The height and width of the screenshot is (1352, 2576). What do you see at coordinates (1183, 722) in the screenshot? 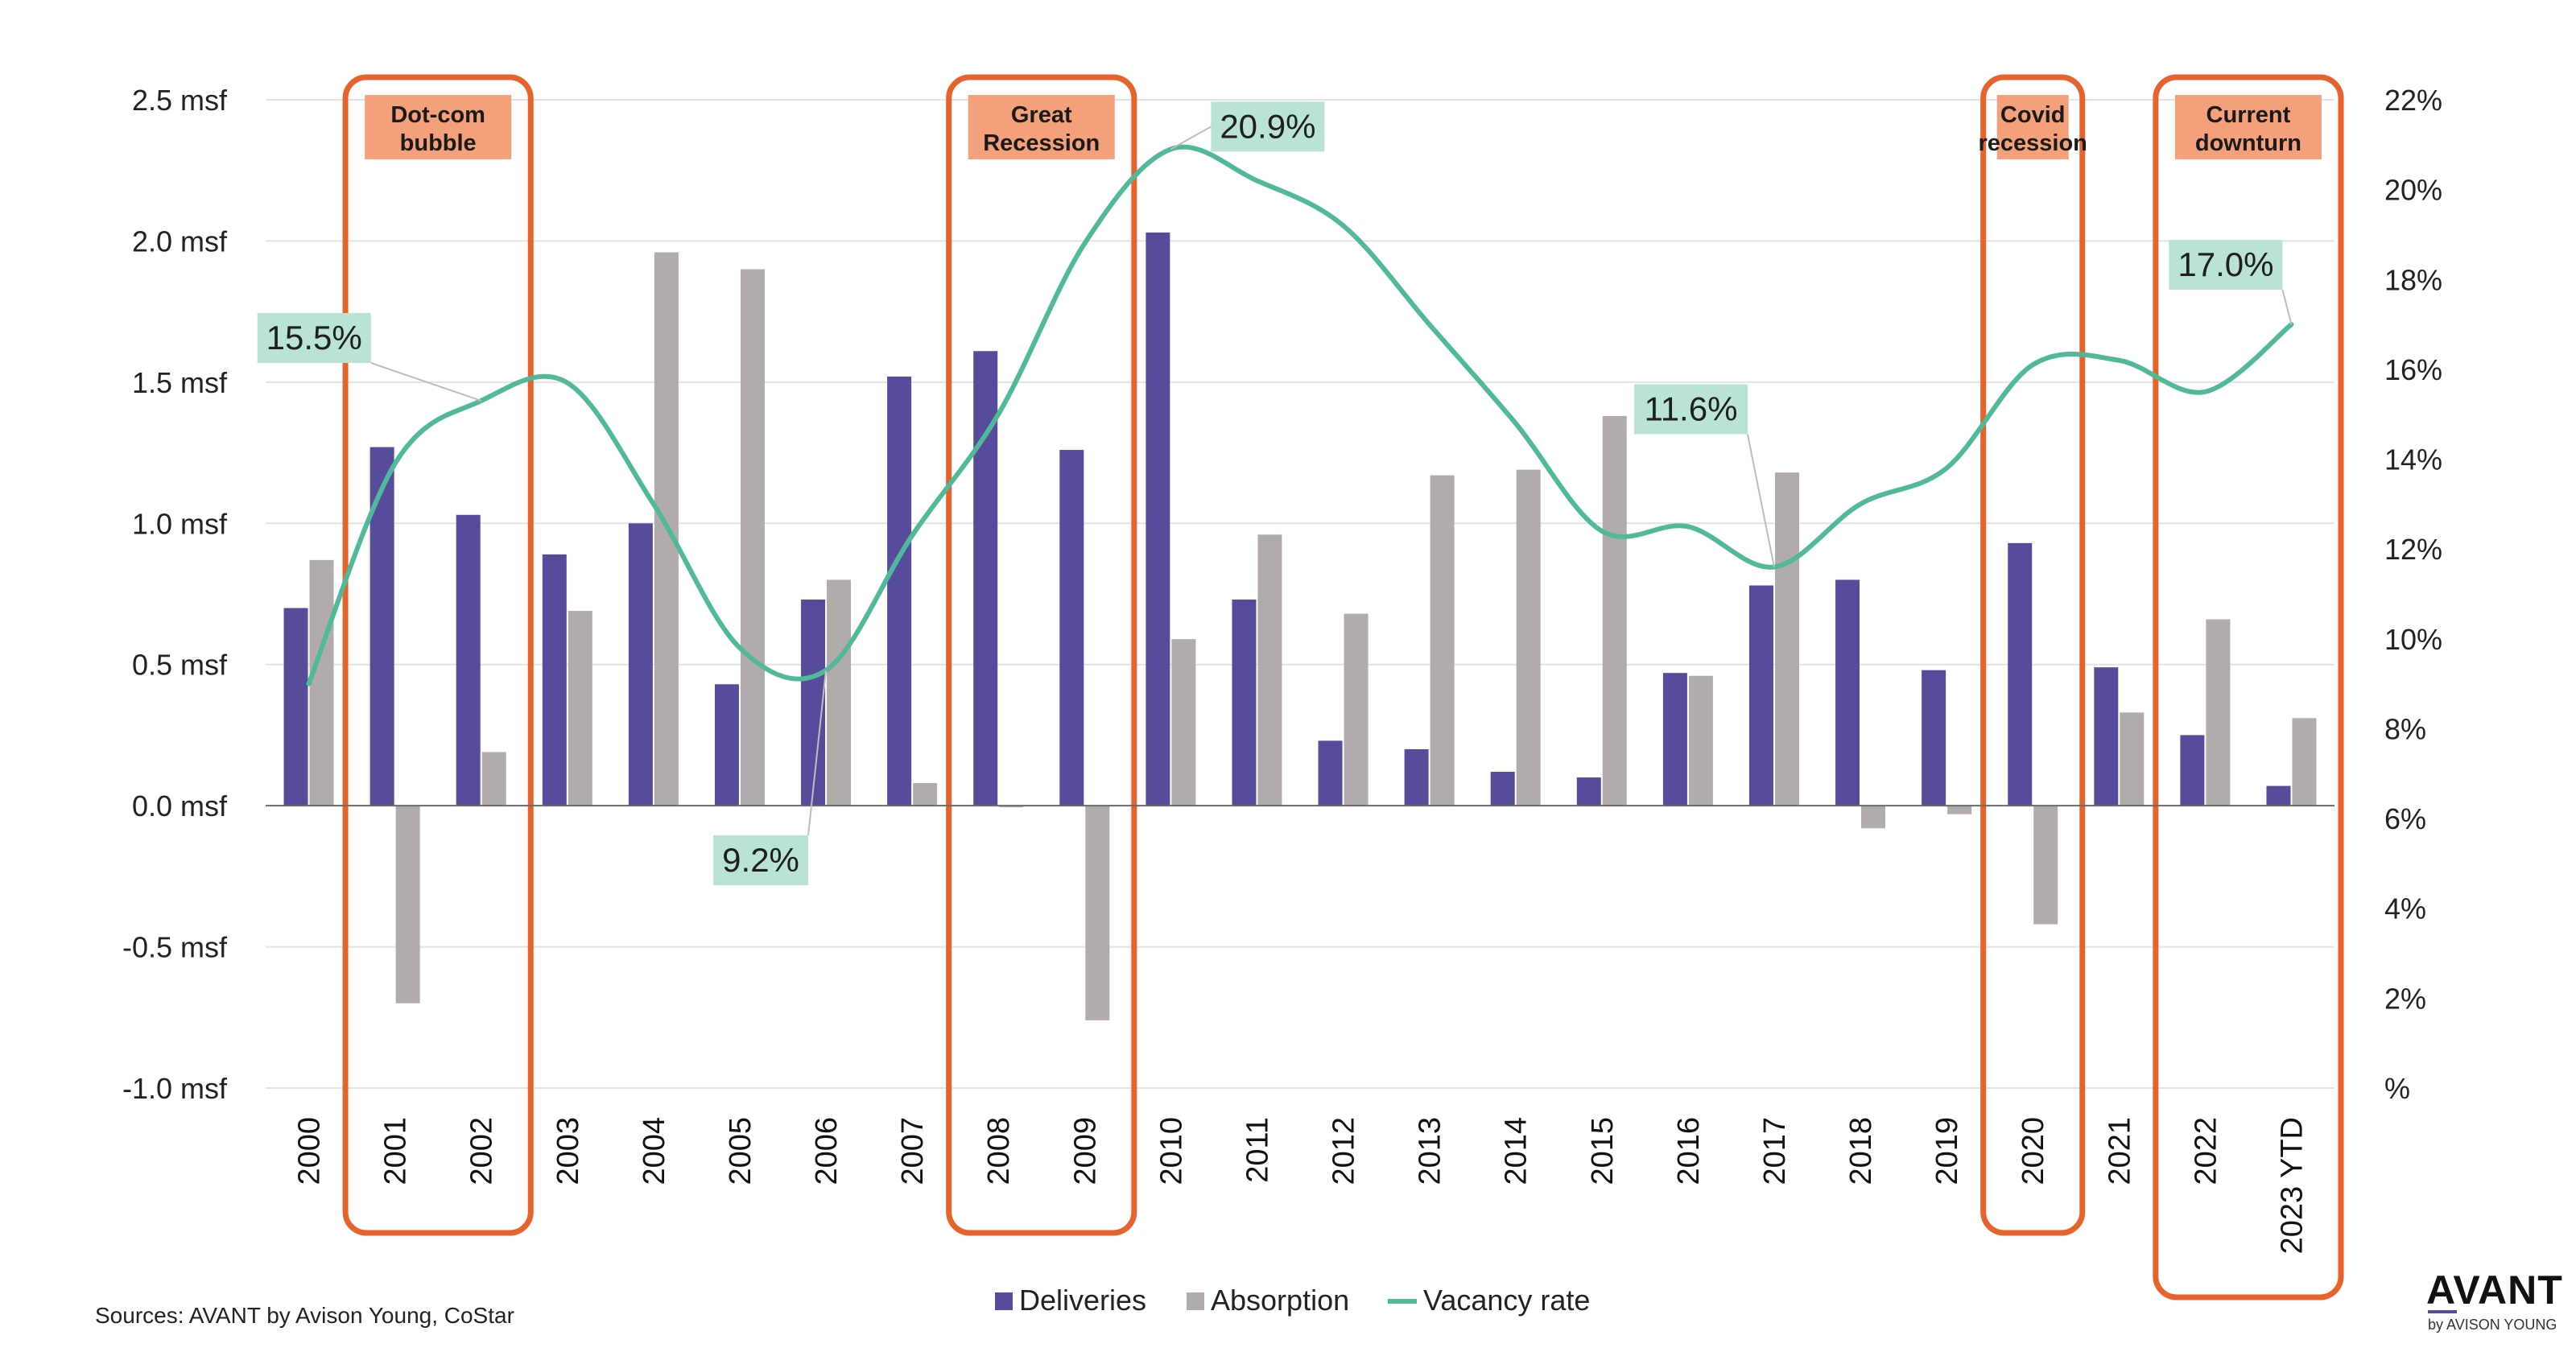
I see `absorption-bar-2010` at bounding box center [1183, 722].